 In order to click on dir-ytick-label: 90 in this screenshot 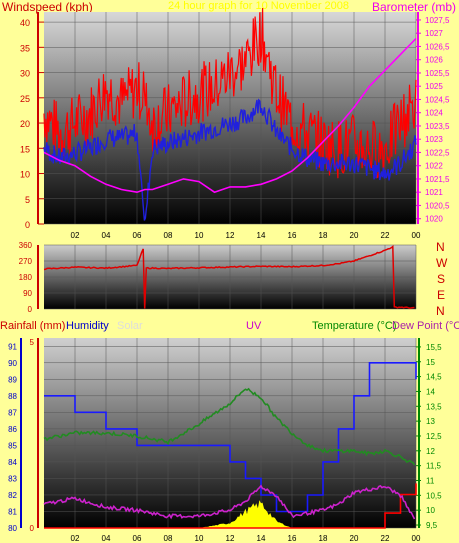, I will do `click(27, 293)`.